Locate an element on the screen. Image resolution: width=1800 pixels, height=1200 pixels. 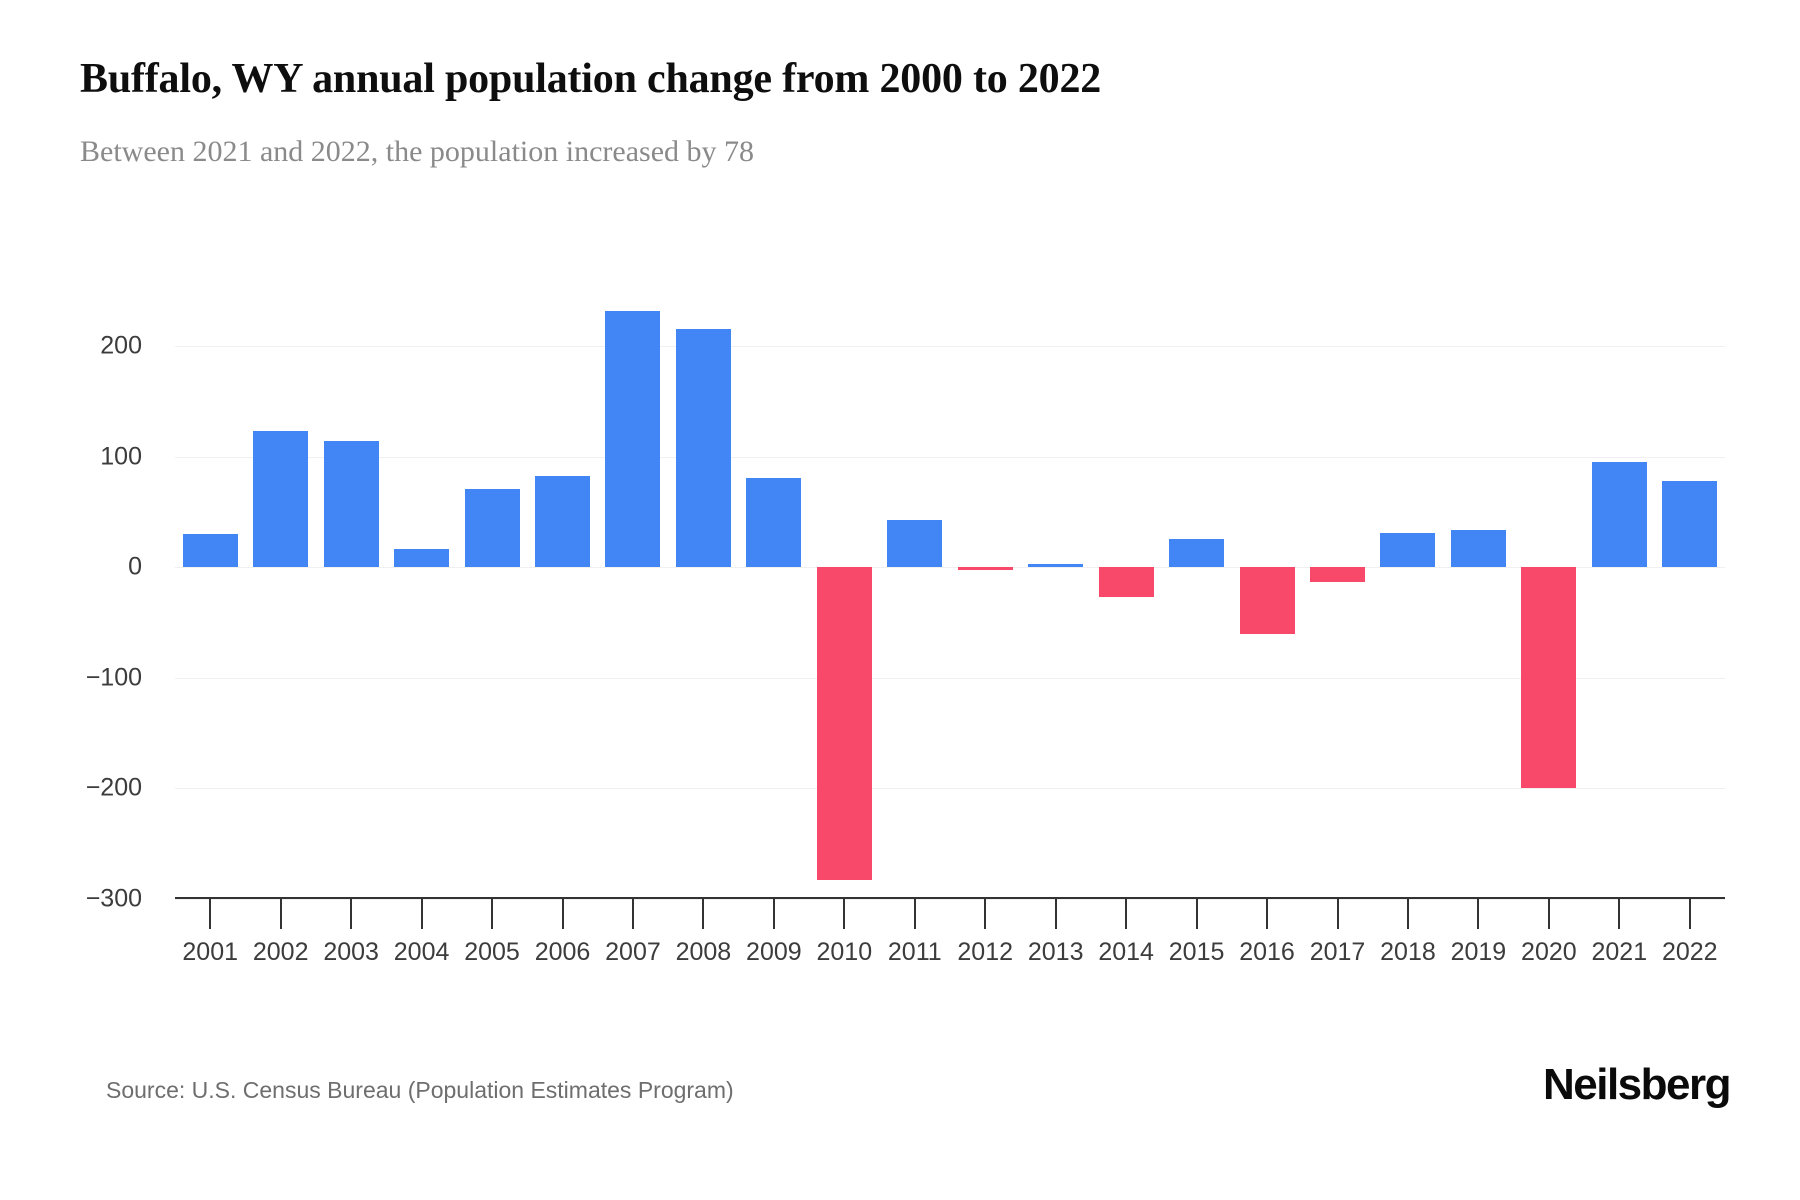
x-axis-tick-label: 2015 is located at coordinates (1196, 952).